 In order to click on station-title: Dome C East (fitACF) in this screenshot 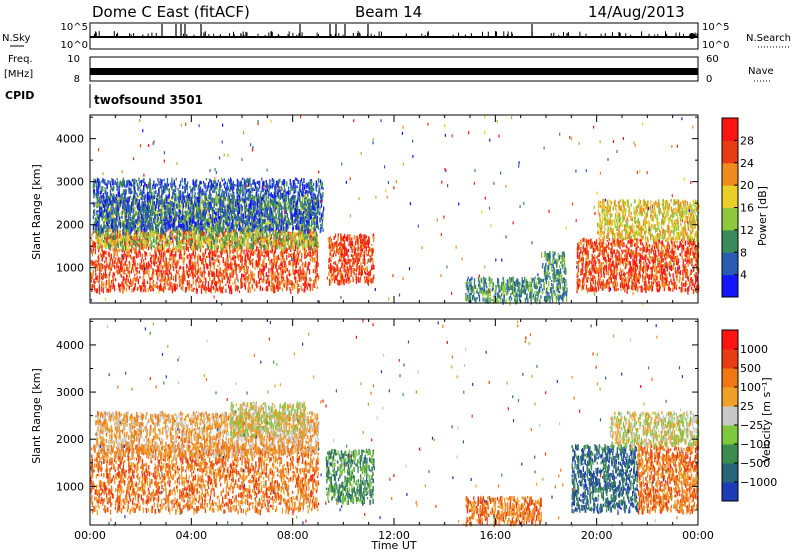, I will do `click(171, 12)`.